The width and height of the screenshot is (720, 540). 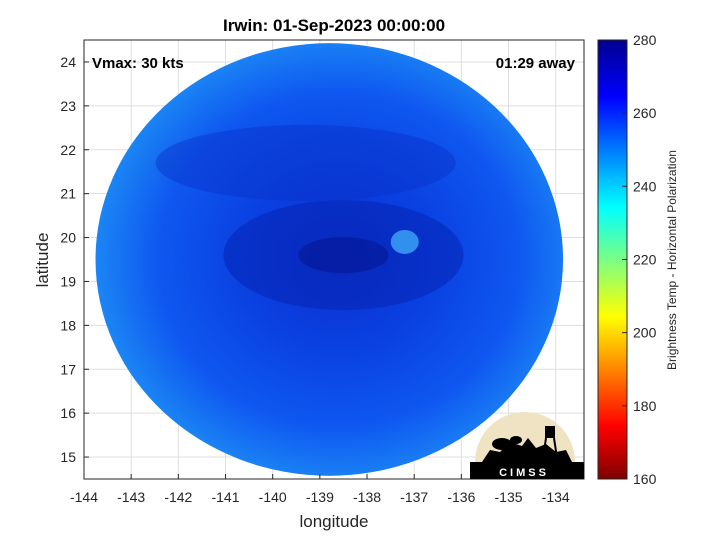 What do you see at coordinates (334, 25) in the screenshot?
I see `chart-title: Irwin: 01-Sep-2023 00:00:00` at bounding box center [334, 25].